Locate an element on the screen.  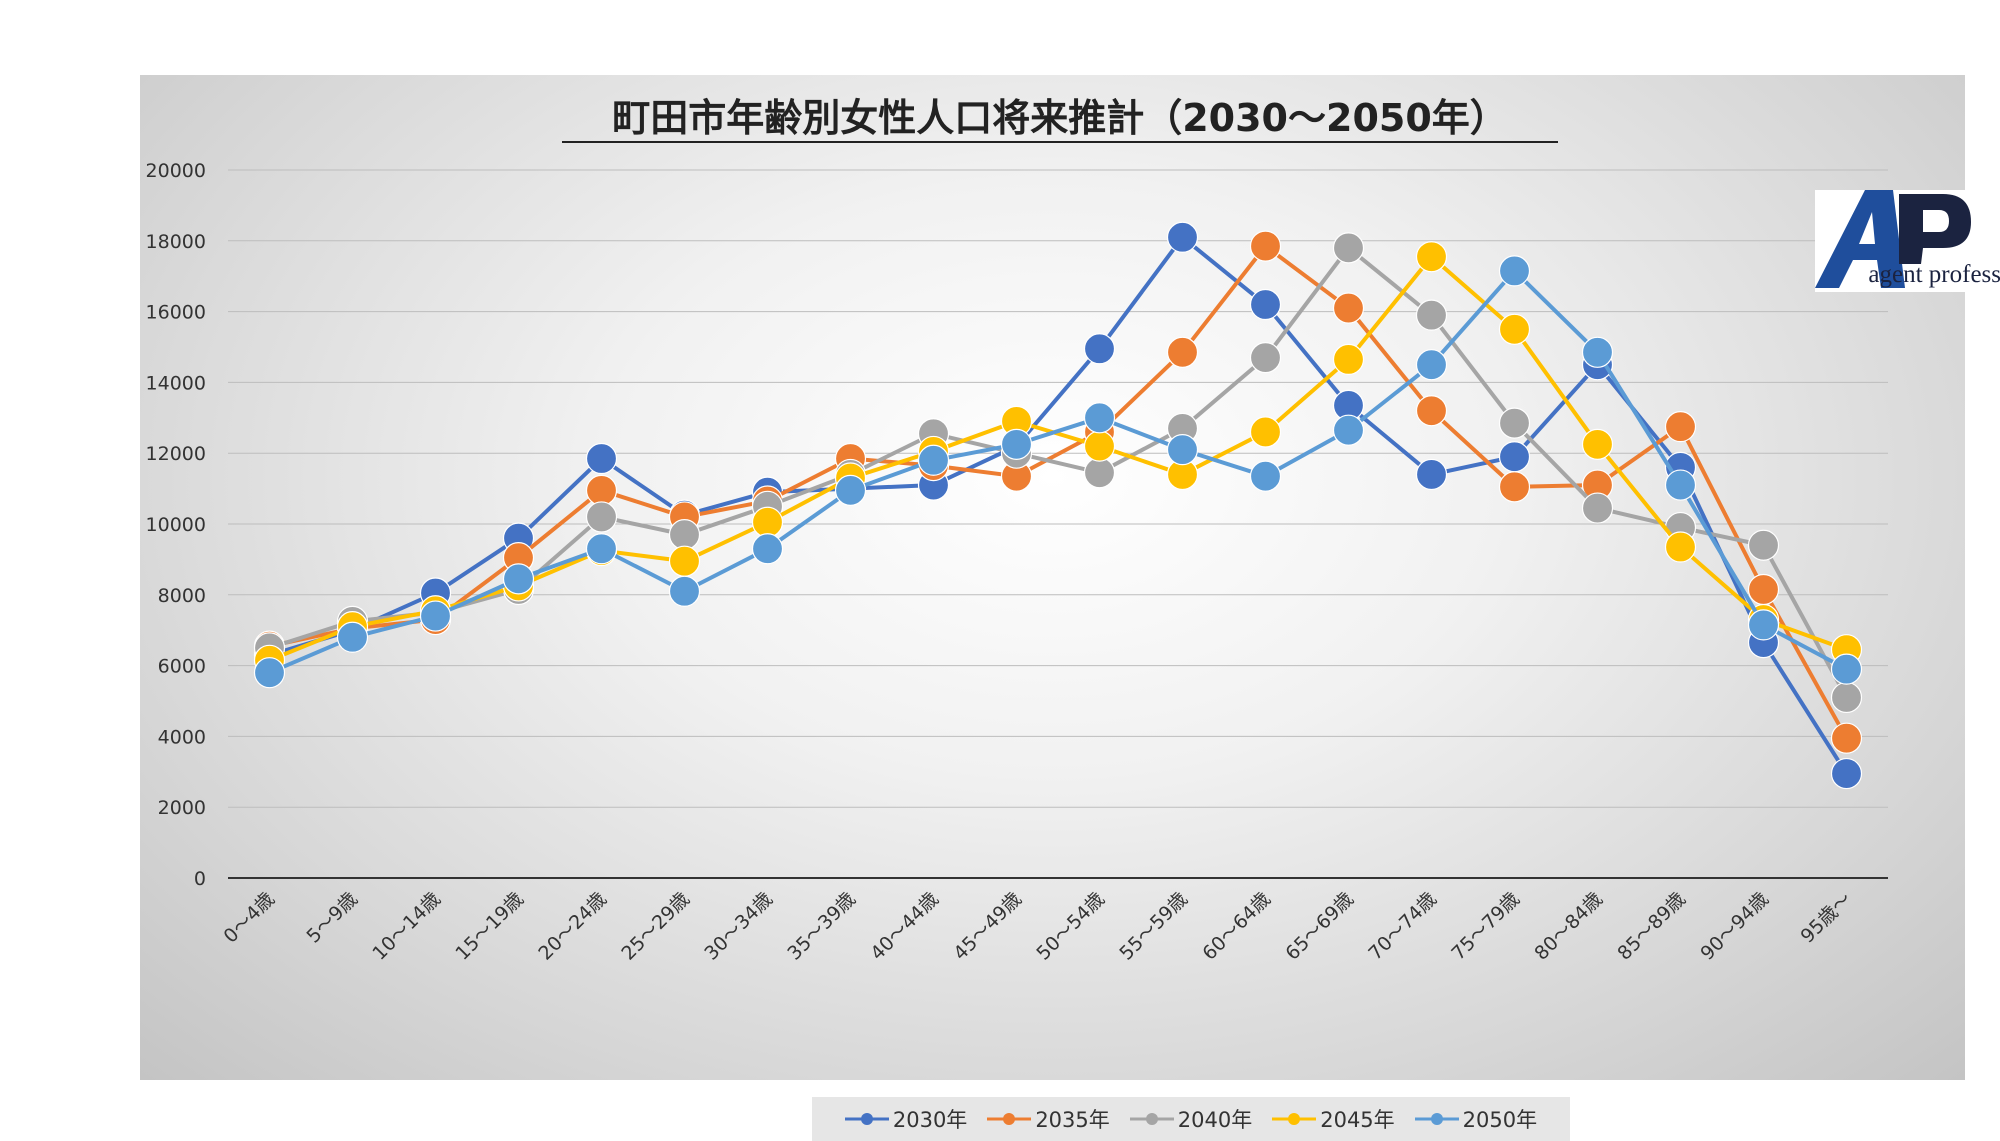
x-tick-label: 10～14歳 is located at coordinates (406, 926).